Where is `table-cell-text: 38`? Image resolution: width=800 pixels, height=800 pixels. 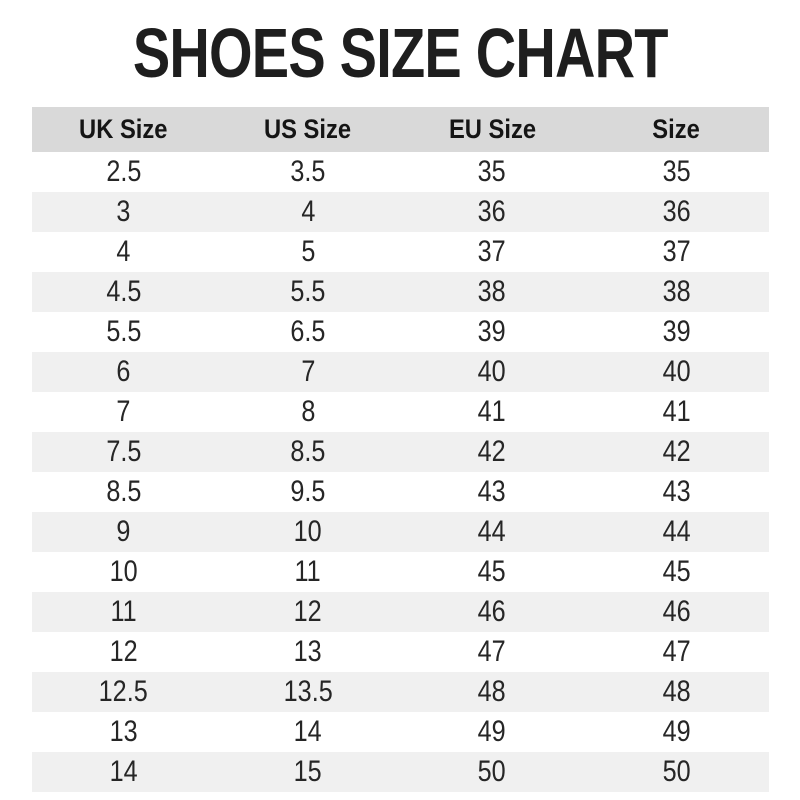
table-cell-text: 38 is located at coordinates (676, 291).